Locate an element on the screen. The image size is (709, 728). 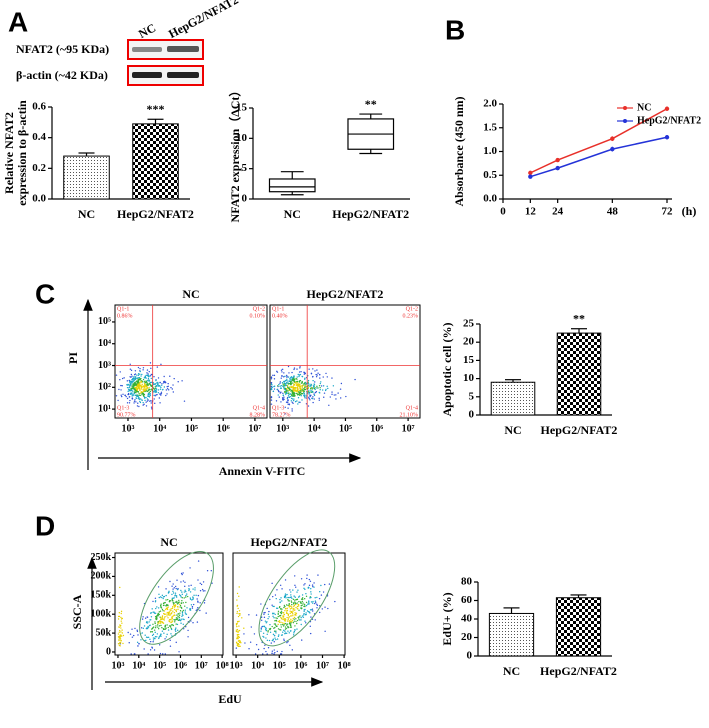
y-tick-label: 200k is located at coordinates (100, 576).